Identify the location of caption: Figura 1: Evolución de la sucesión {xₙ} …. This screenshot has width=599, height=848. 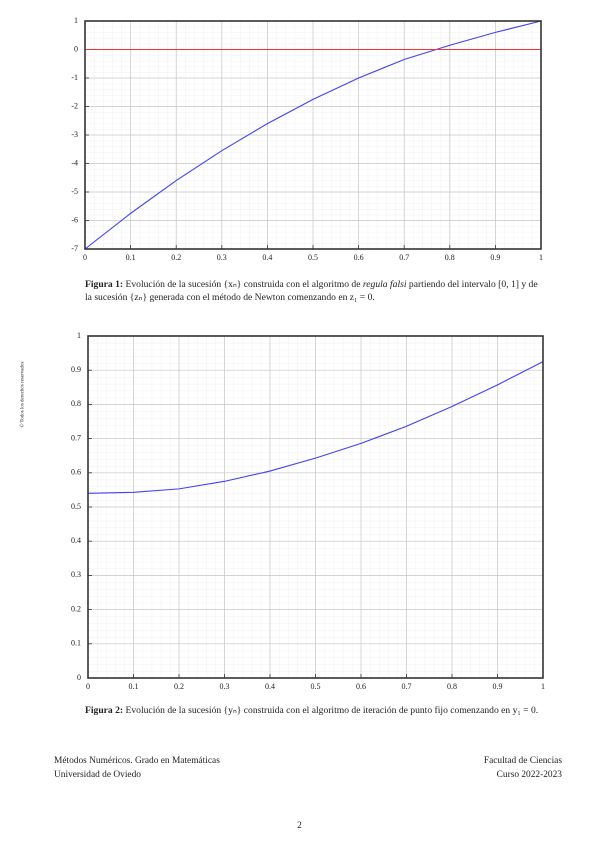
(313, 291).